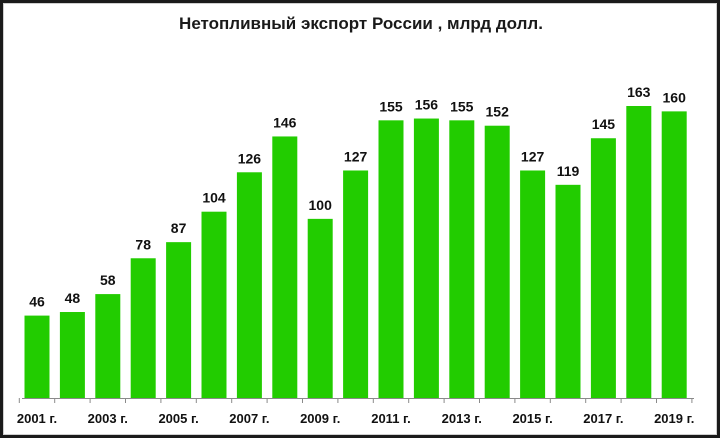  Describe the element at coordinates (179, 320) in the screenshot. I see `bar-2005` at that location.